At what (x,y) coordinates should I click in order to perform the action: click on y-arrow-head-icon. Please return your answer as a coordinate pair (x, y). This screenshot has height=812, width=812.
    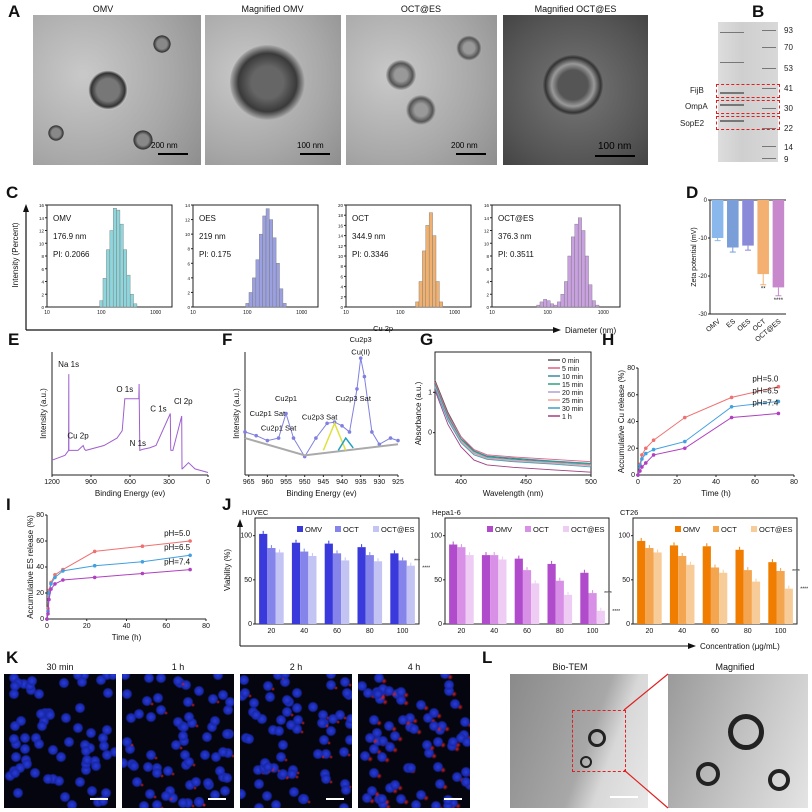
    Looking at the image, I should click on (240, 523).